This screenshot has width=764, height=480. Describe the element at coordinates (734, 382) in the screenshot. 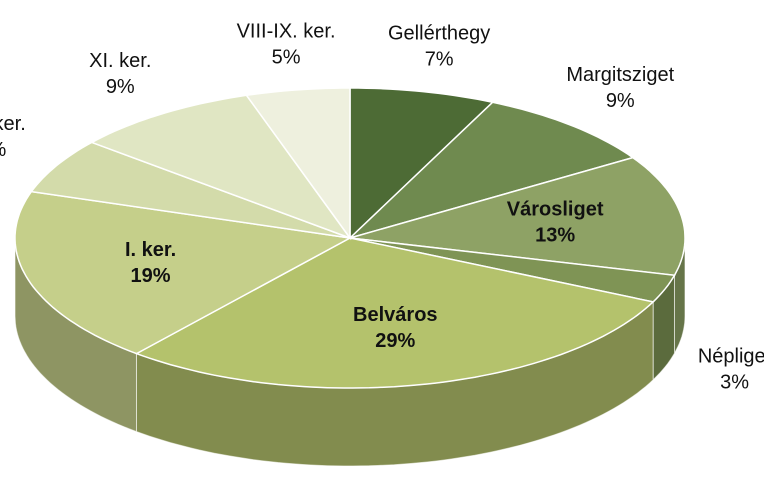

I see `slice-value-label: 3%` at that location.